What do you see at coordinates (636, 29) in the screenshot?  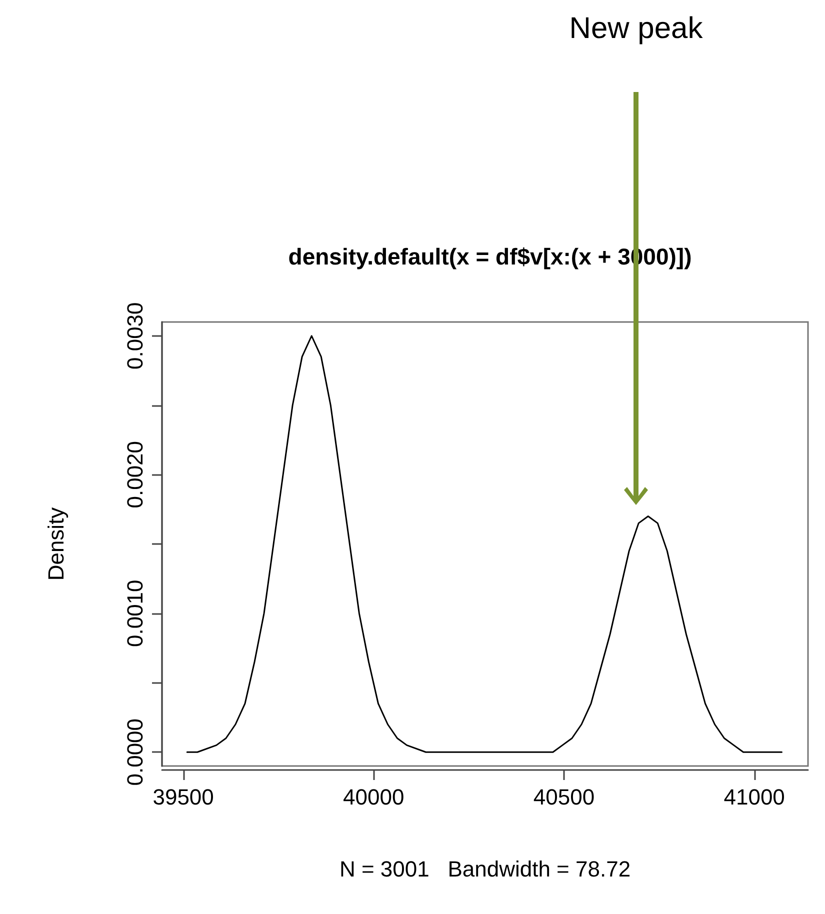 I see `text: New peak` at bounding box center [636, 29].